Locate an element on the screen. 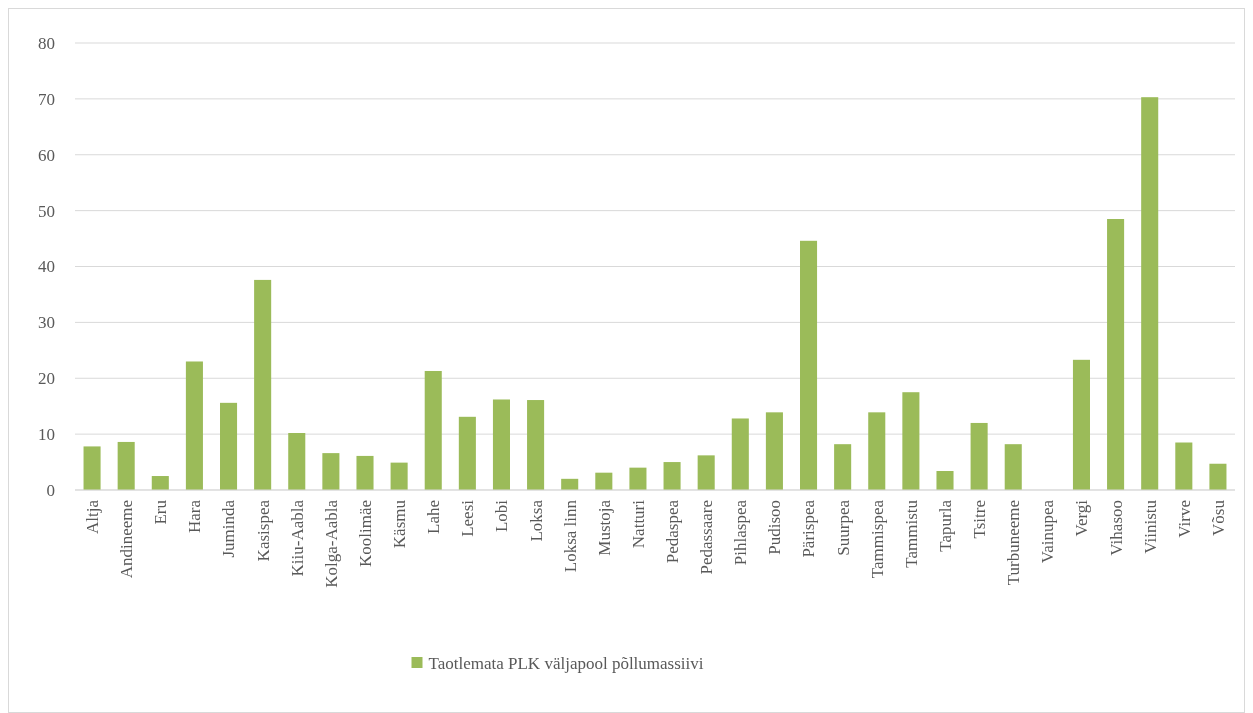 This screenshot has width=1253, height=713. x-tick-label: Altja is located at coordinates (93, 516).